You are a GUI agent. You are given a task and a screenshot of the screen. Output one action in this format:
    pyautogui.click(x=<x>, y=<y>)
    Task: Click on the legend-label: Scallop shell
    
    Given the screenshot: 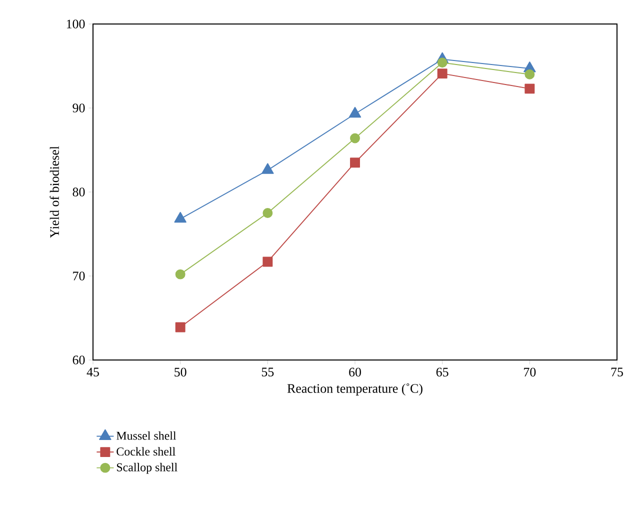 What is the action you would take?
    pyautogui.click(x=147, y=468)
    